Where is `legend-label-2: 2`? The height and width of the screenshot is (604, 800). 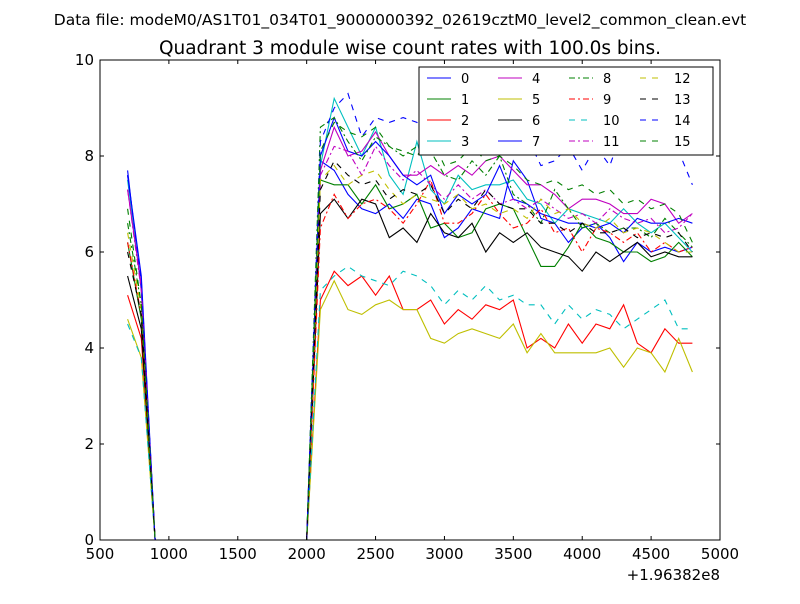
legend-label-2: 2 is located at coordinates (465, 121).